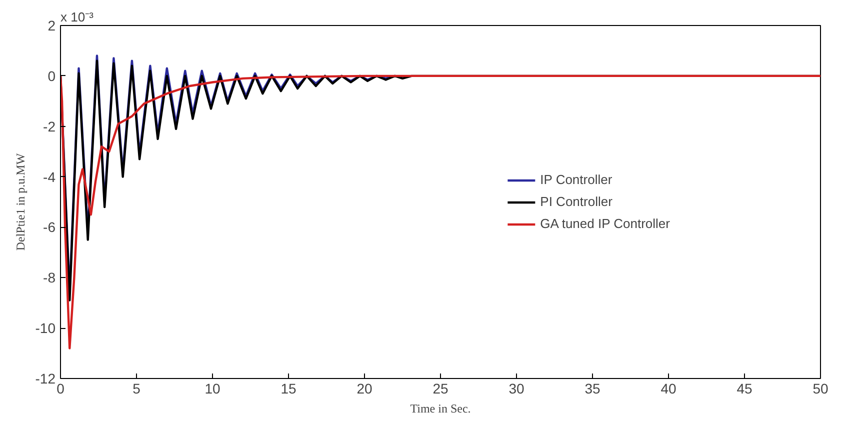  What do you see at coordinates (49, 278) in the screenshot?
I see `y-tick-label: -8` at bounding box center [49, 278].